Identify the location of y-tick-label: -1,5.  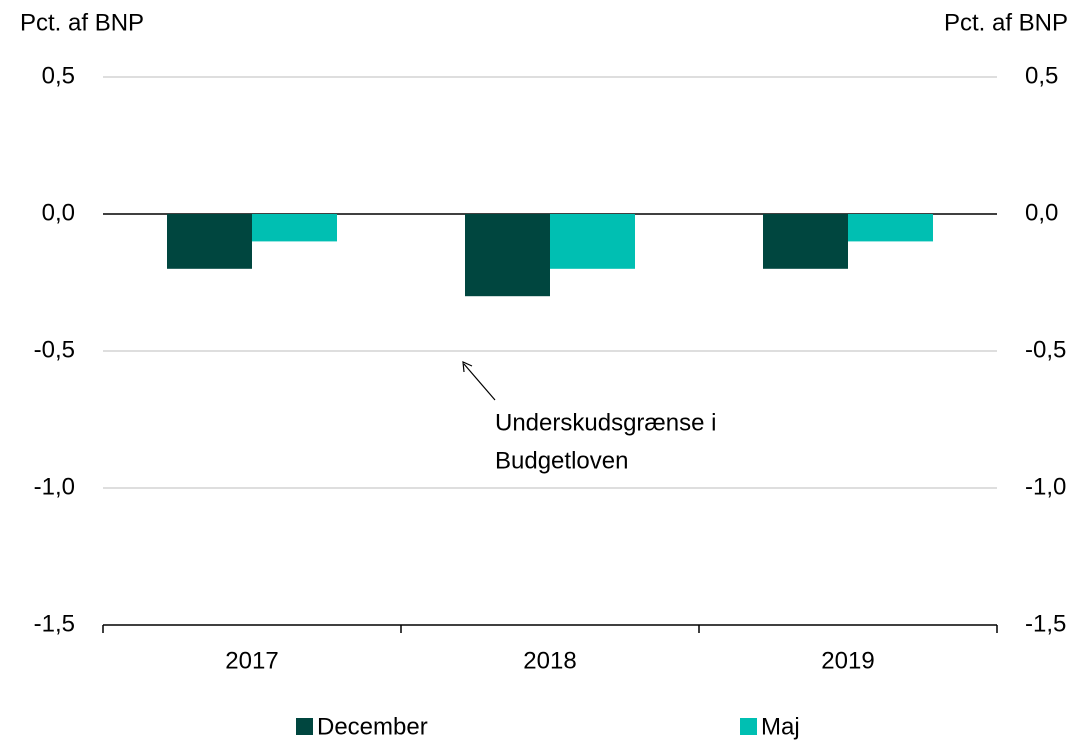
(54, 623).